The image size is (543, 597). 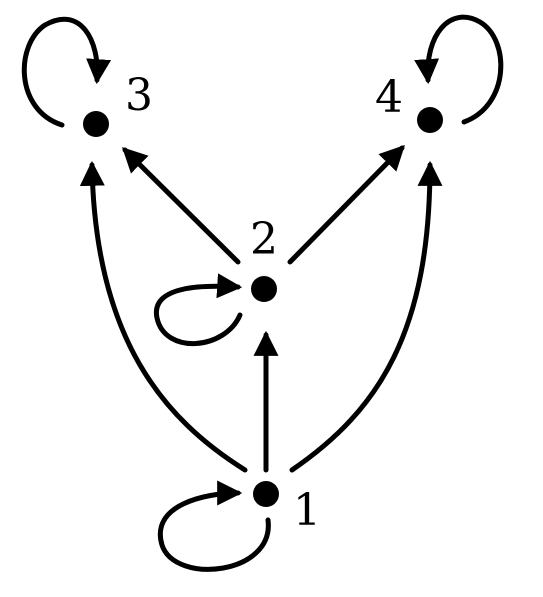 I want to click on node-label-3: 3, so click(x=139, y=95).